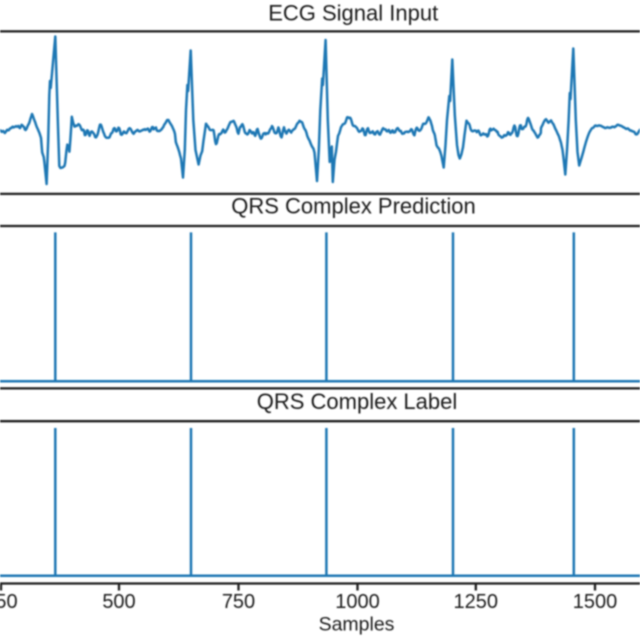 The image size is (640, 640). I want to click on svg-text: 750, so click(238, 602).